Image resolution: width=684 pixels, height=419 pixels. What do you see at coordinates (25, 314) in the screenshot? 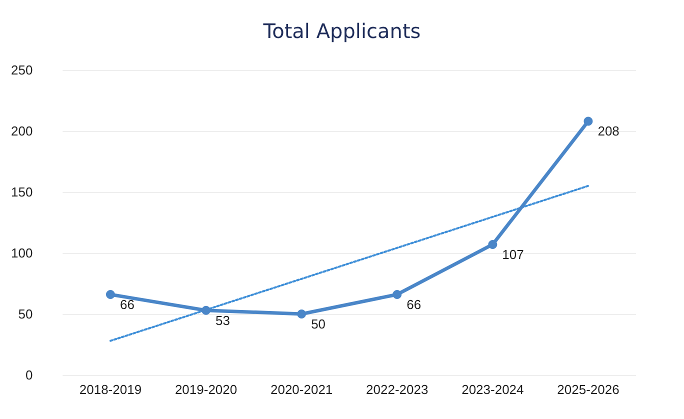
I see `y-tick-label: 50` at bounding box center [25, 314].